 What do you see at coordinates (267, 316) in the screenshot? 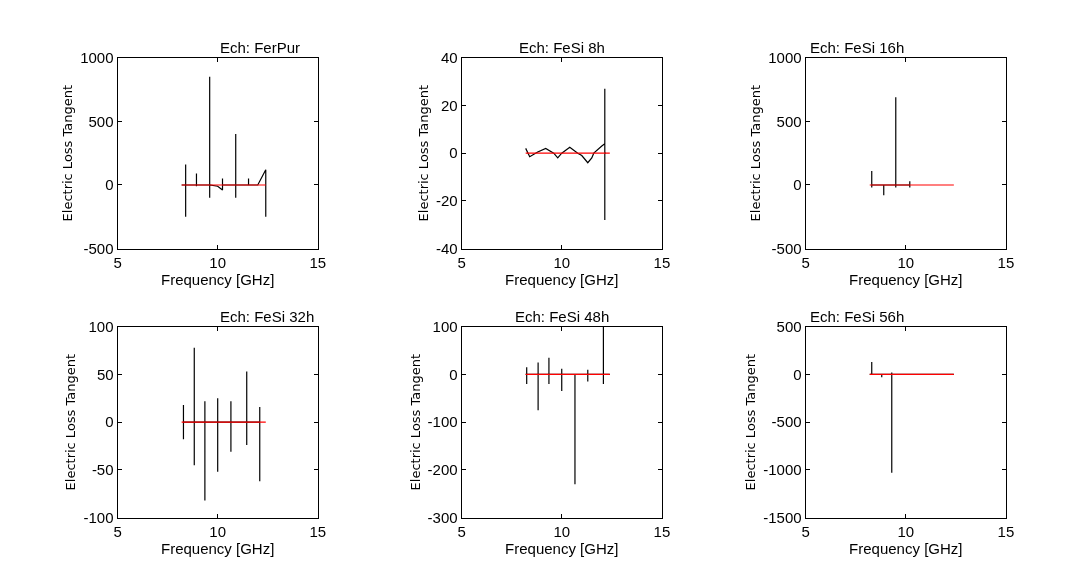
I see `chart-title: Ech: FeSi 32h` at bounding box center [267, 316].